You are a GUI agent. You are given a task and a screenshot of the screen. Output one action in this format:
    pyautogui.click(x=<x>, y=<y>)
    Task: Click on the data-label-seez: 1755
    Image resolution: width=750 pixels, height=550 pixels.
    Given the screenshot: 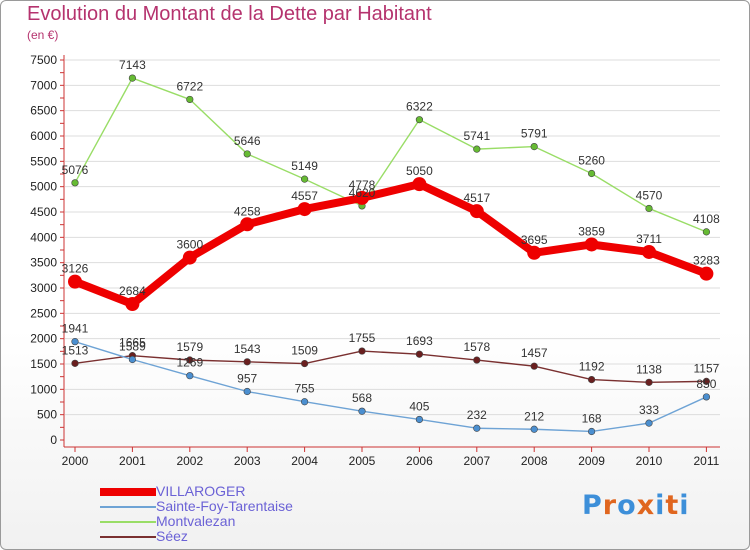 What is the action you would take?
    pyautogui.click(x=362, y=338)
    